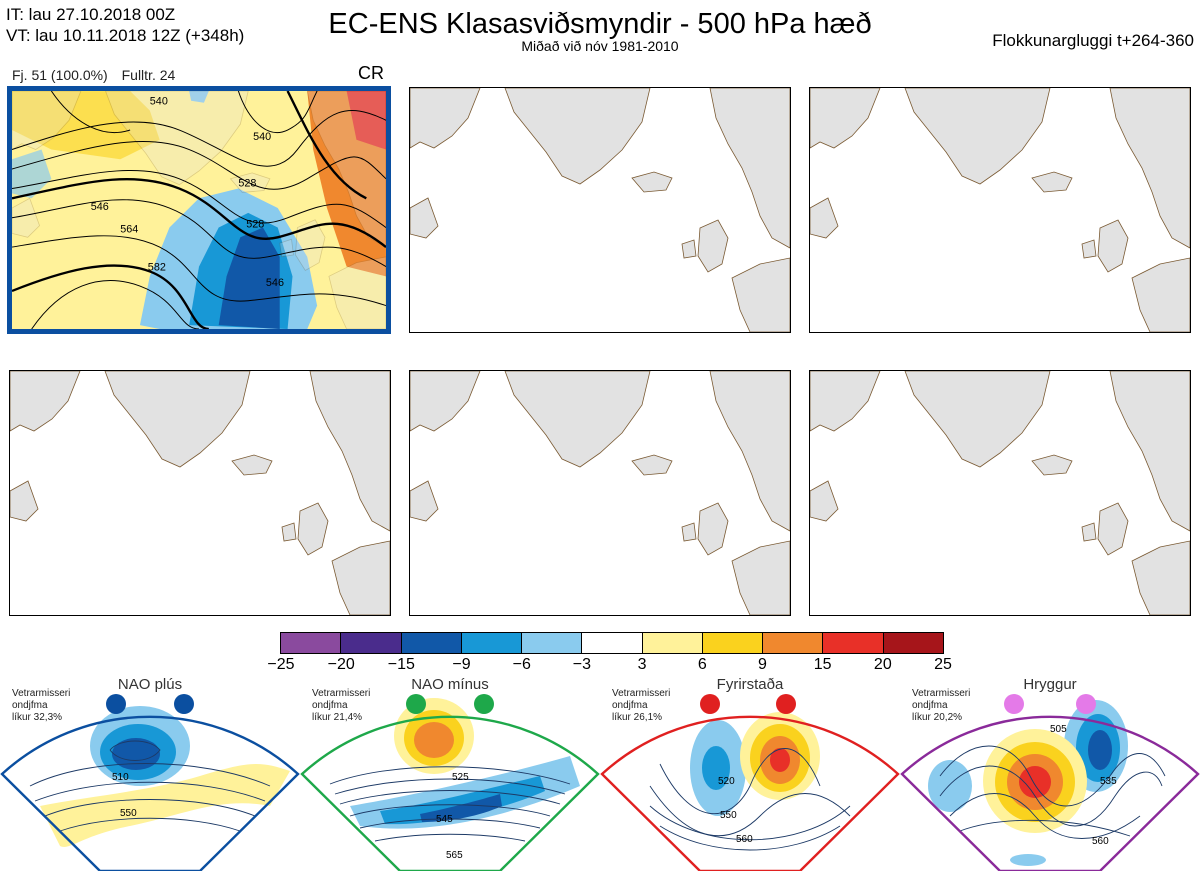  I want to click on regime-probability: líkur 21,4%, so click(337, 717).